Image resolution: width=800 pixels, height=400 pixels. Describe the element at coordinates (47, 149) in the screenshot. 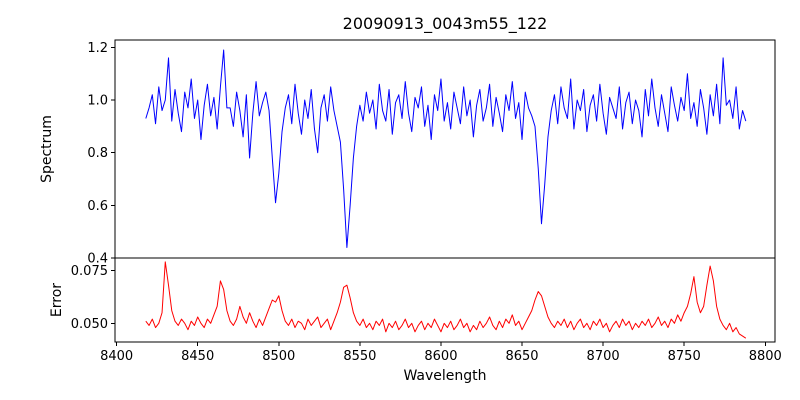

I see `spectrum-axis-label: Spectrum` at that location.